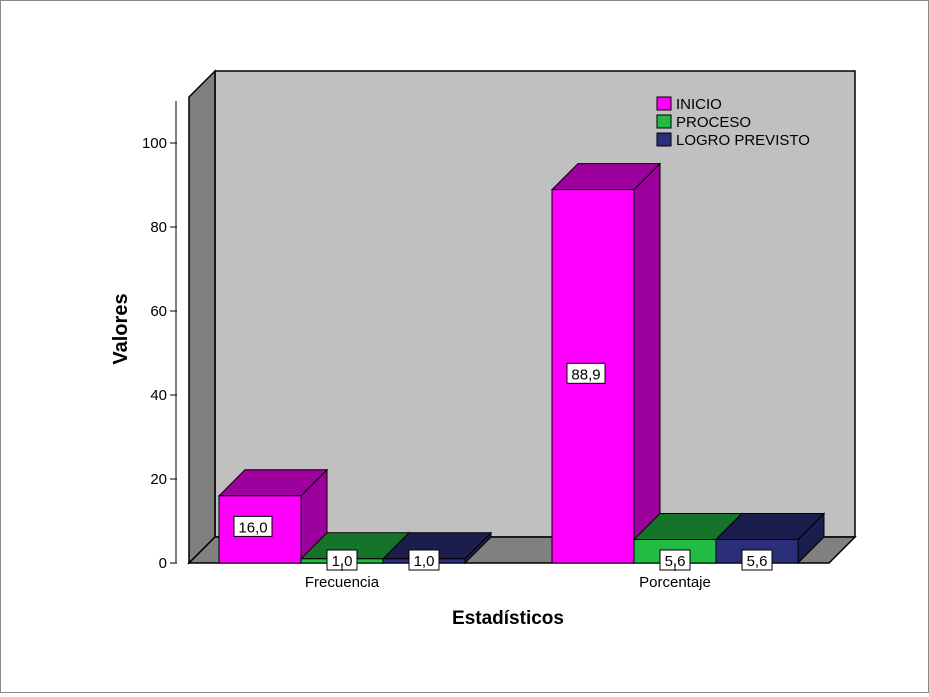 The height and width of the screenshot is (697, 929). What do you see at coordinates (713, 122) in the screenshot?
I see `legend-label: PROCESO` at bounding box center [713, 122].